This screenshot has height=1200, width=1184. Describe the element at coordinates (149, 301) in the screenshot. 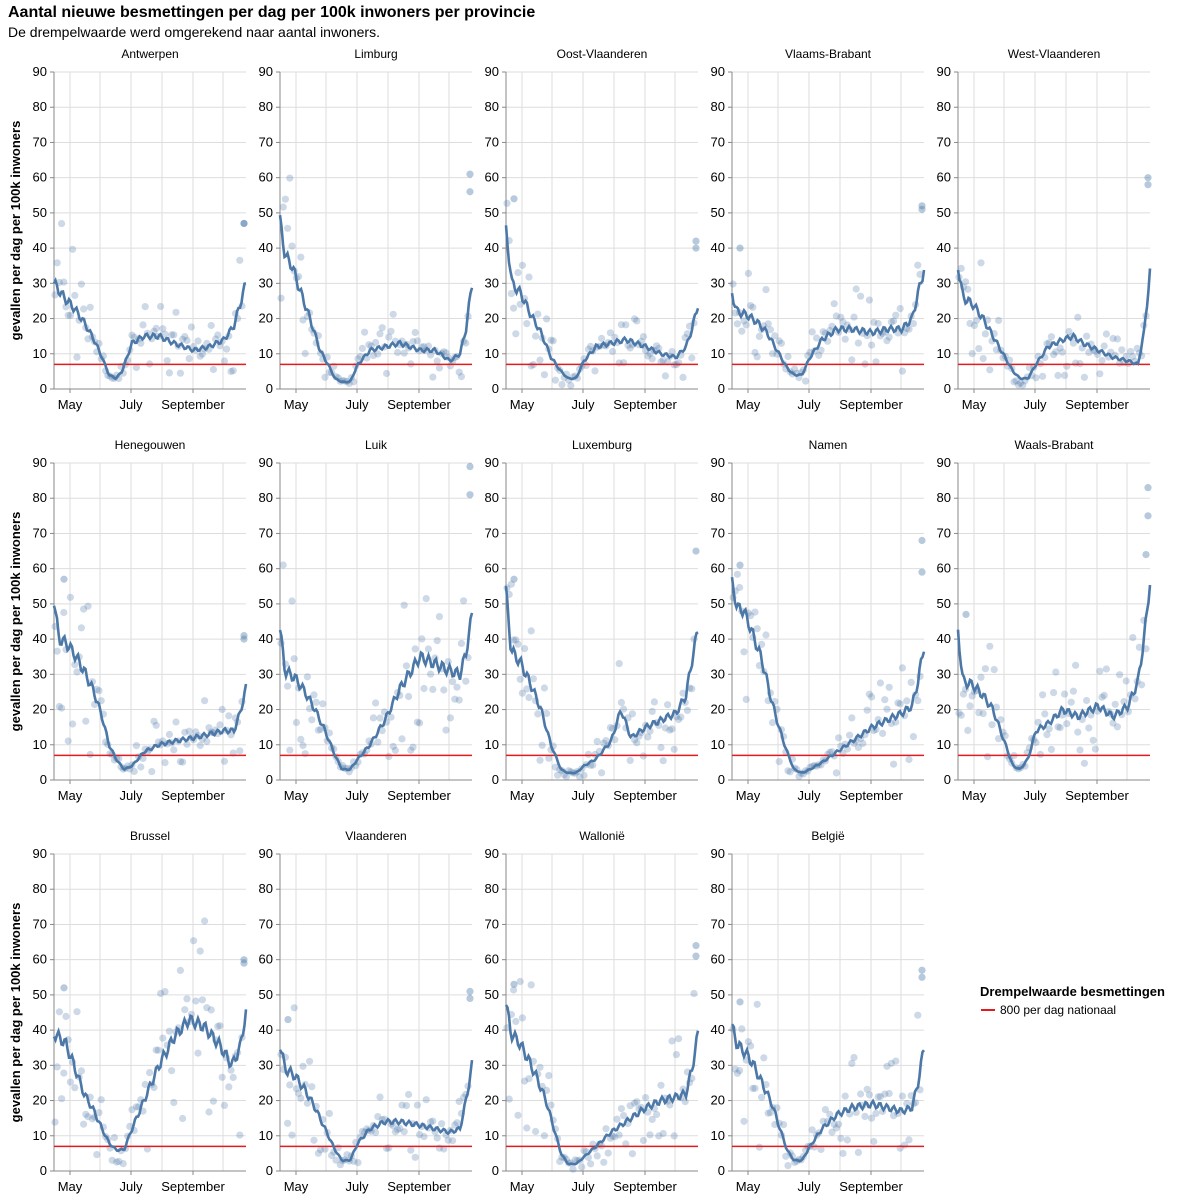

I see `points-antwerpen` at that location.